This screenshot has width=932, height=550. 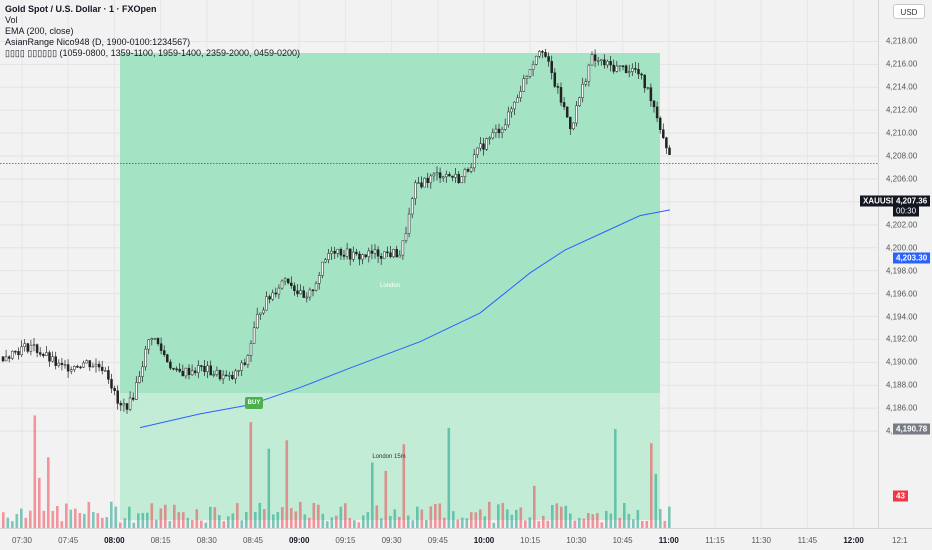 What do you see at coordinates (39, 31) in the screenshot?
I see `ema-indicator-label: EMA (200, close)` at bounding box center [39, 31].